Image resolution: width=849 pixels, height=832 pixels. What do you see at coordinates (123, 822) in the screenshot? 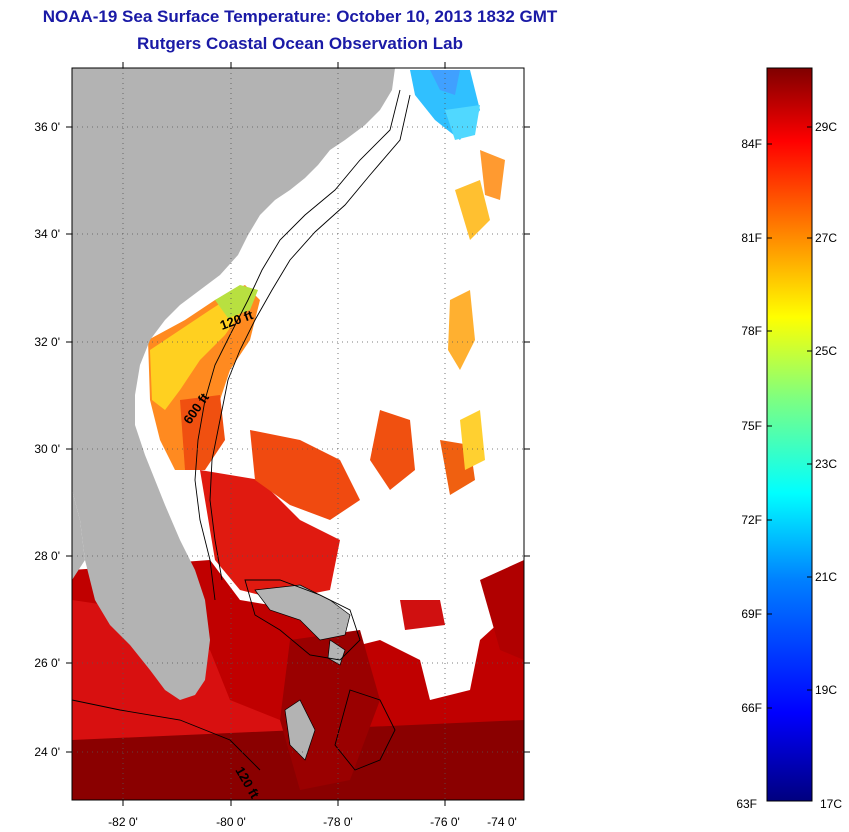
I see `lon-tick-label: -82 0'` at bounding box center [123, 822].